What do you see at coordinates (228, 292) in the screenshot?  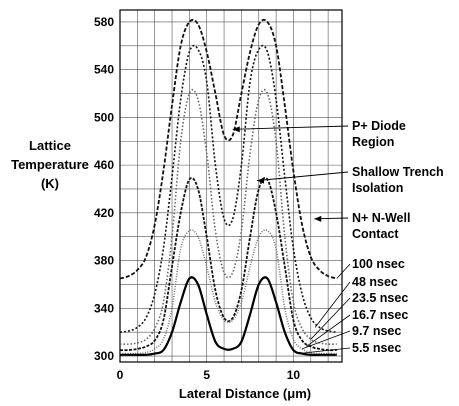 I see `series-line` at bounding box center [228, 292].